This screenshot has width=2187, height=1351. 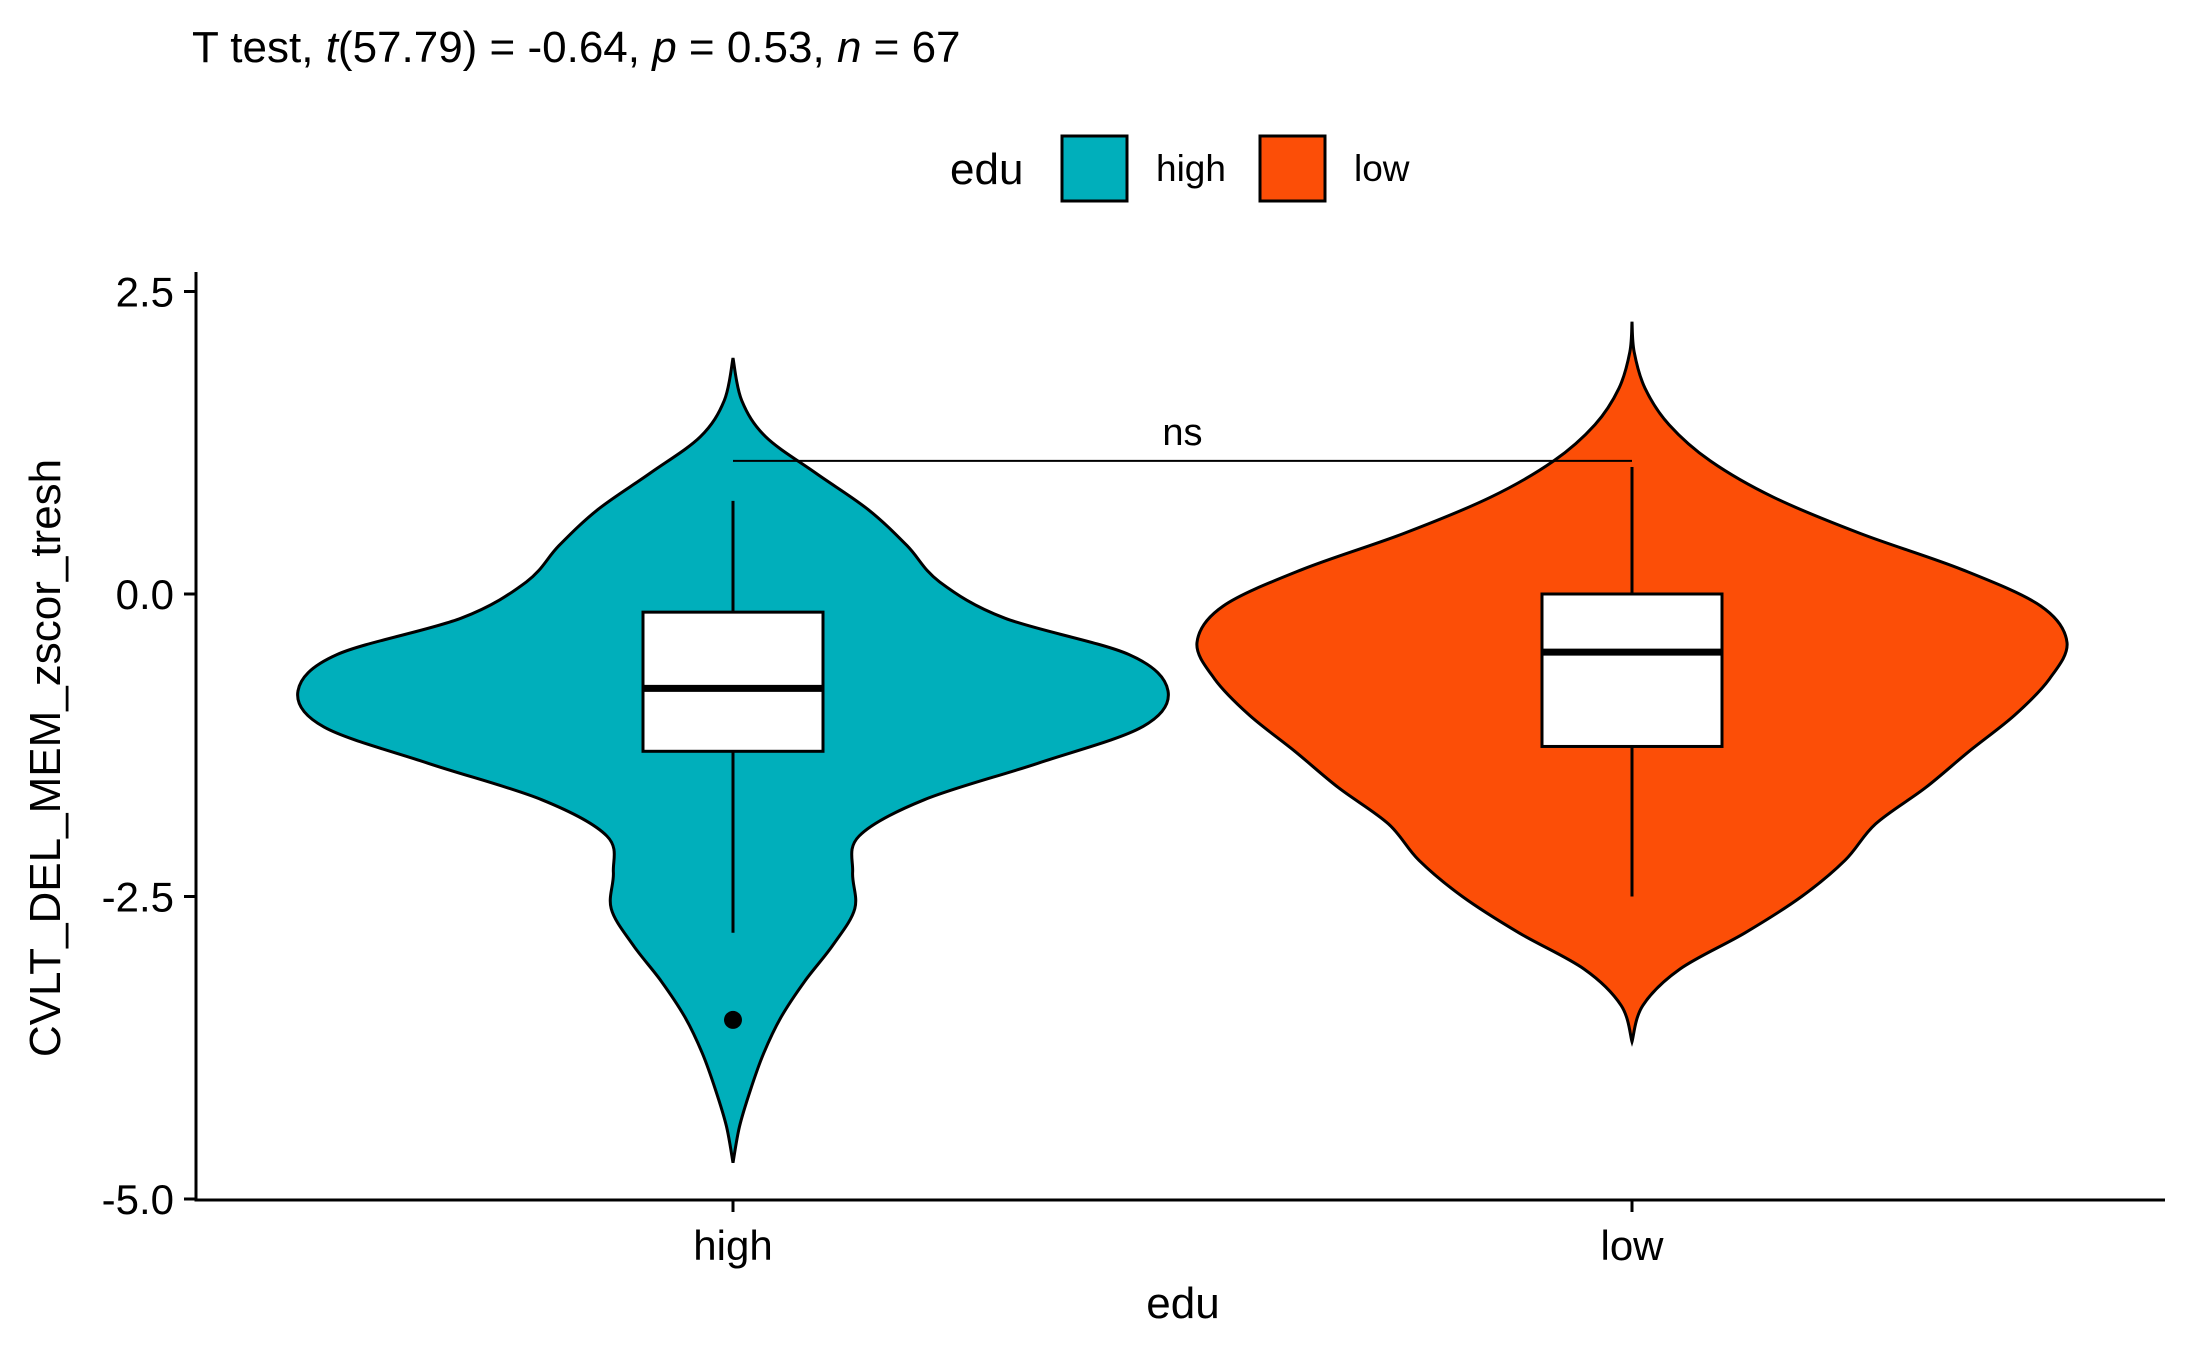 I want to click on box-low, so click(x=1632, y=670).